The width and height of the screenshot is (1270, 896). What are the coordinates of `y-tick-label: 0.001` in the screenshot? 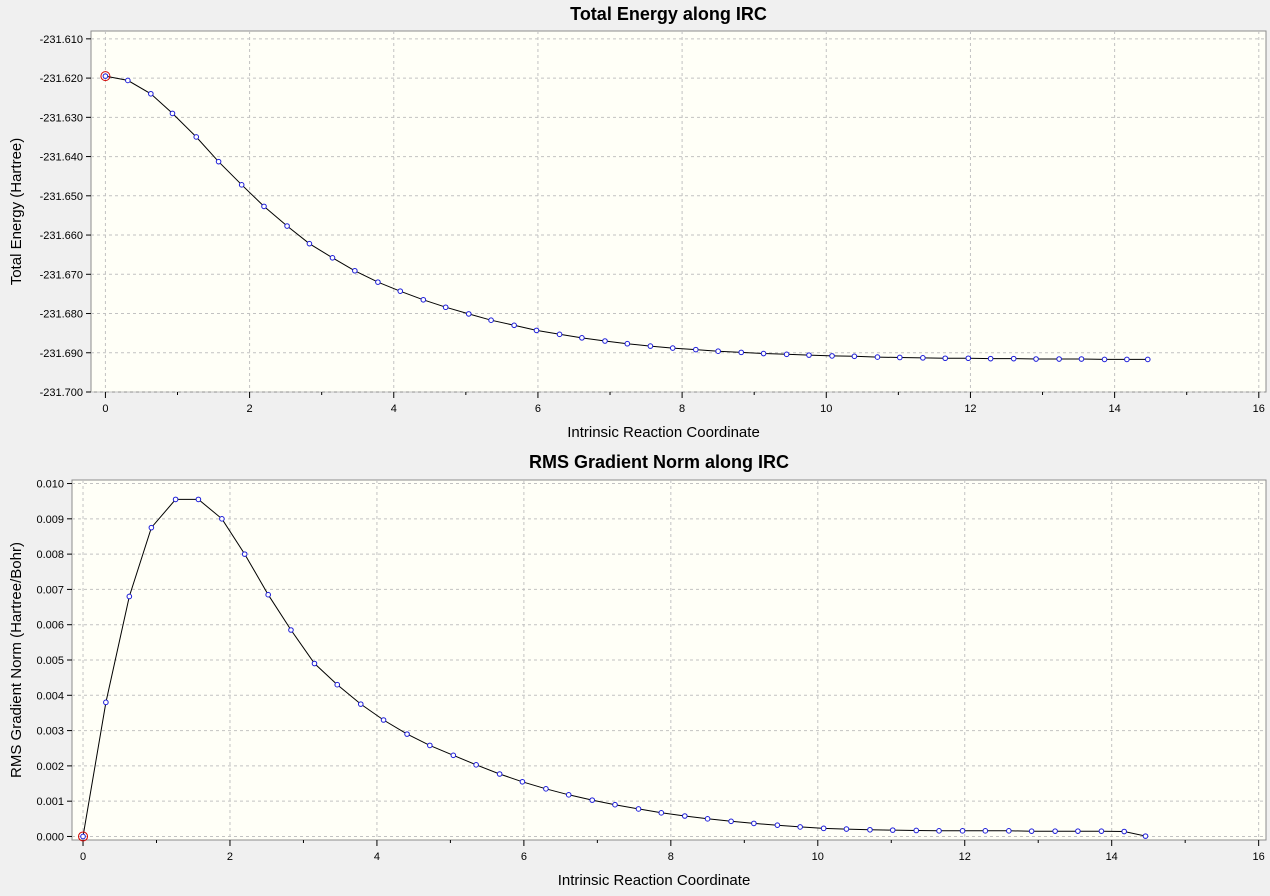 It's located at (50, 802).